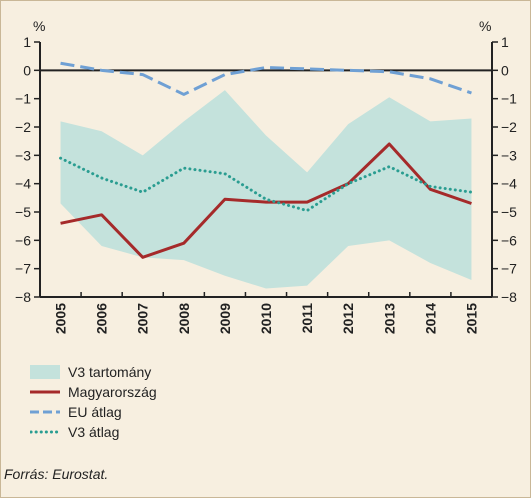  What do you see at coordinates (27, 42) in the screenshot?
I see `y-tick-label-left: 1` at bounding box center [27, 42].